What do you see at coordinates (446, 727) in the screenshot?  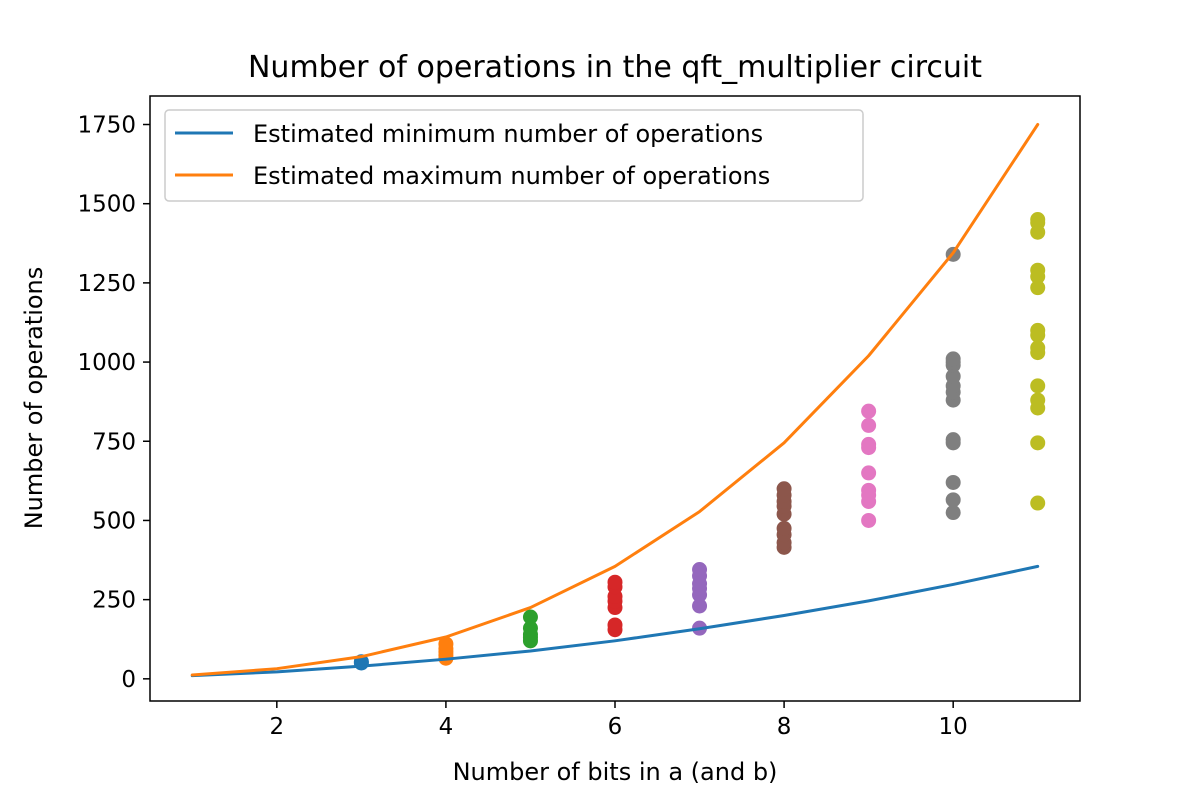 I see `x-tick-label-4: 4` at bounding box center [446, 727].